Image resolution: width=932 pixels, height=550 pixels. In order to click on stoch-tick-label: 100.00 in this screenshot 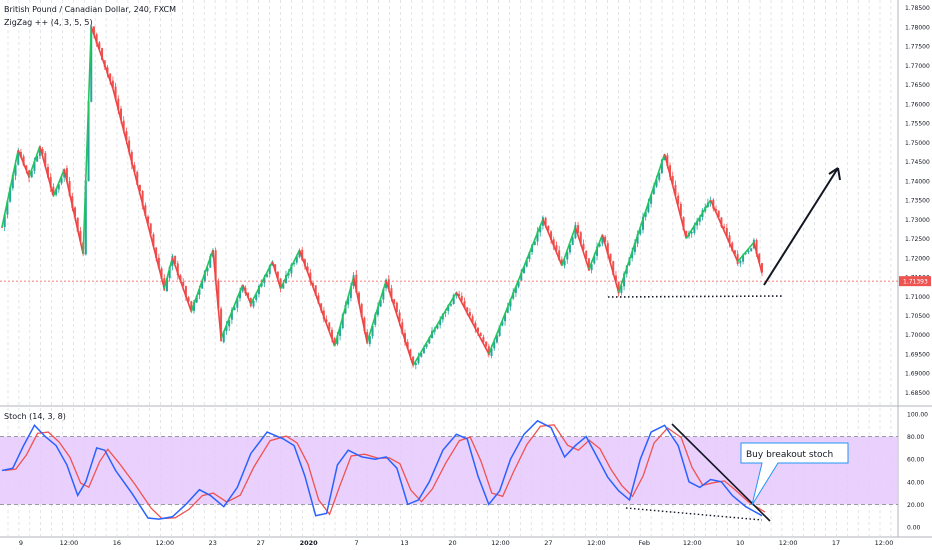, I will do `click(917, 415)`.